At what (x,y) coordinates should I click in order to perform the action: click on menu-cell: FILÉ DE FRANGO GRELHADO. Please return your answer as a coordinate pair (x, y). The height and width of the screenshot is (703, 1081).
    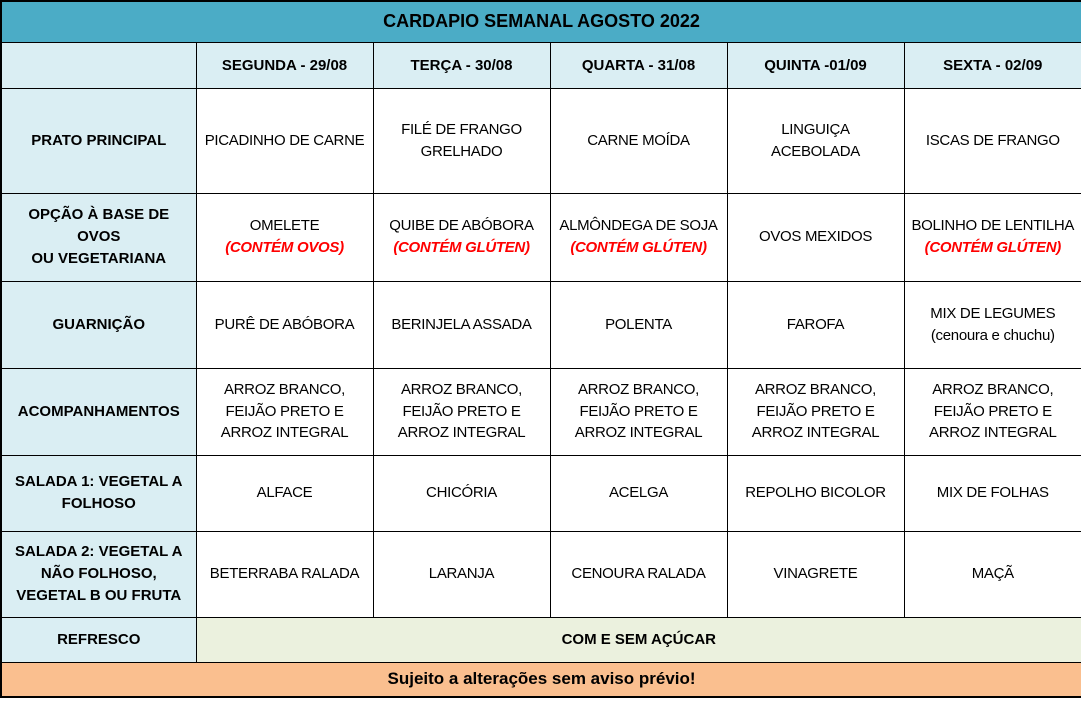
    Looking at the image, I should click on (461, 140).